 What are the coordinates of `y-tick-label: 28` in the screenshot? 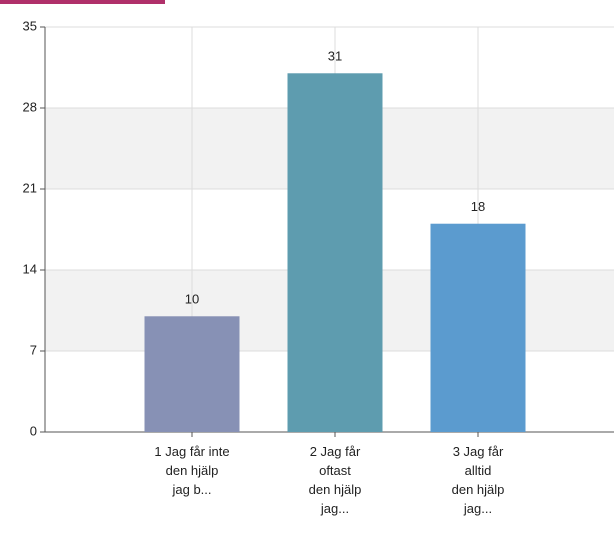 It's located at (30, 106).